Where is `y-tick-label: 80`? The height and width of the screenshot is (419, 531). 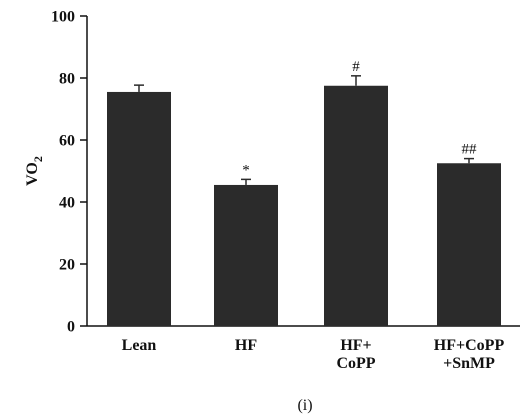
y-tick-label: 80 is located at coordinates (67, 79).